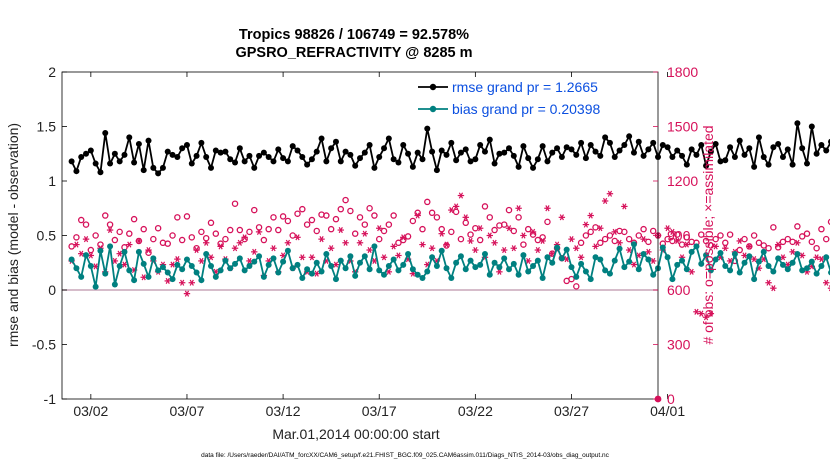  What do you see at coordinates (52, 290) in the screenshot?
I see `left-y-tick-label: 0` at bounding box center [52, 290].